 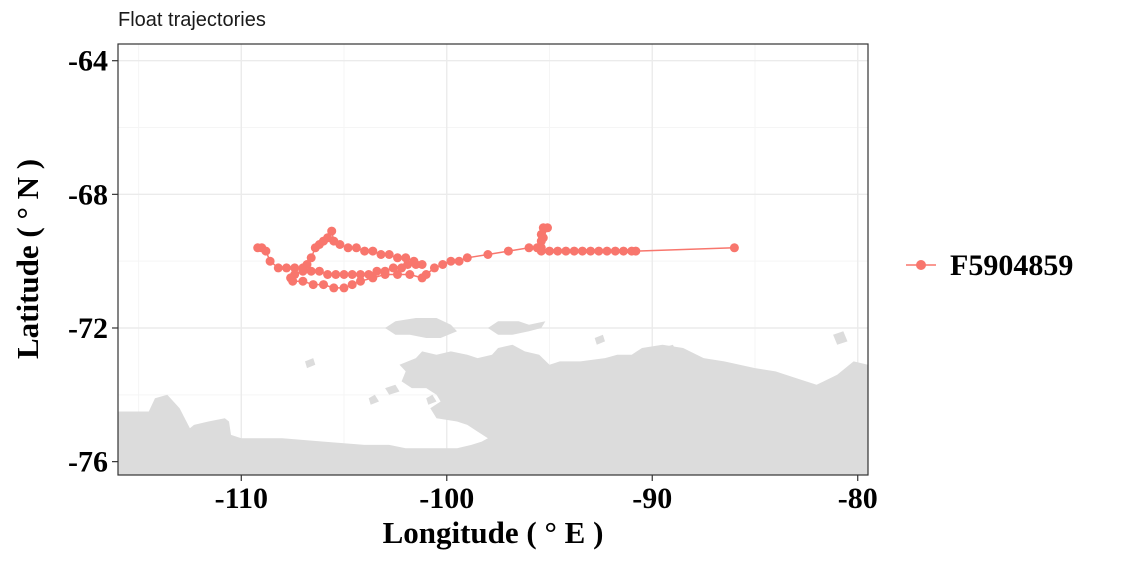 I want to click on x-tick-label: -110, so click(x=241, y=498).